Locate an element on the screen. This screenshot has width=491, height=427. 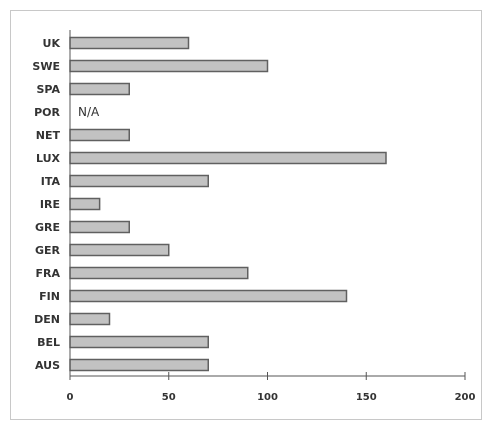
annotations: N/A is located at coordinates (89, 112).